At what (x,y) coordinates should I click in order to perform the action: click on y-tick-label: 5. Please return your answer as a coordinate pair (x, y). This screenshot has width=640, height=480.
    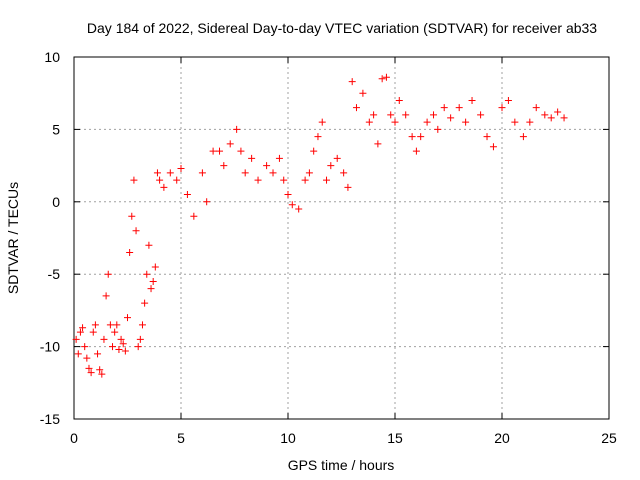
    Looking at the image, I should click on (56, 129).